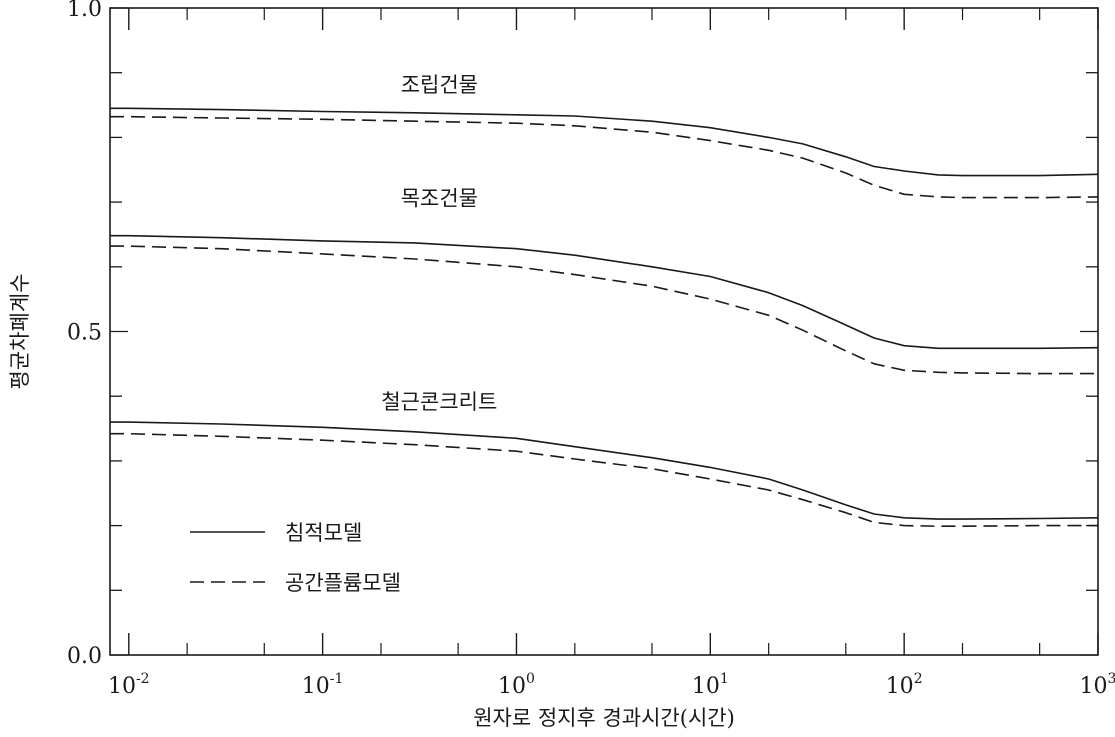  What do you see at coordinates (337, 679) in the screenshot?
I see `x-tick-label-exp: -1` at bounding box center [337, 679].